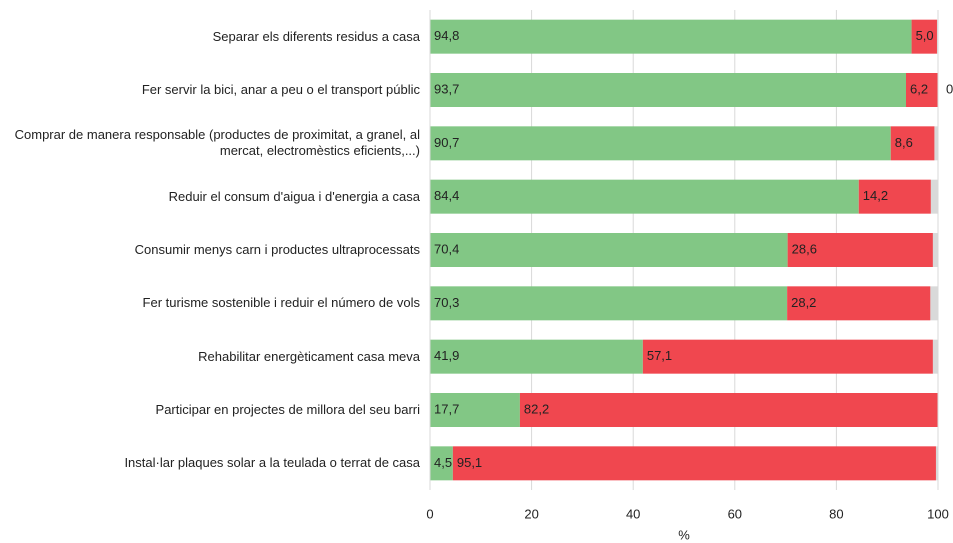 The image size is (953, 543). I want to click on data-label: 90,7, so click(446, 142).